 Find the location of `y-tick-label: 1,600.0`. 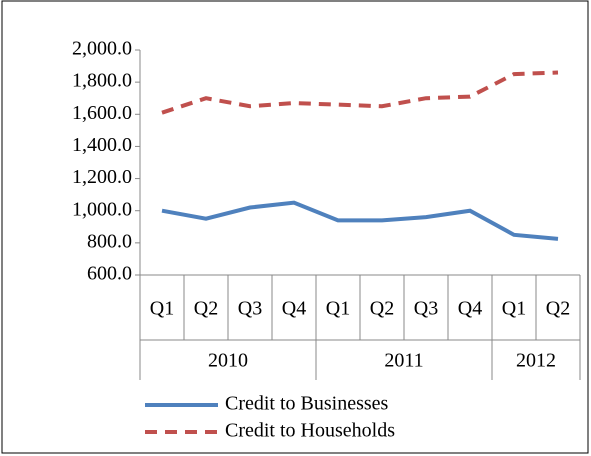

y-tick-label: 1,600.0 is located at coordinates (102, 113).